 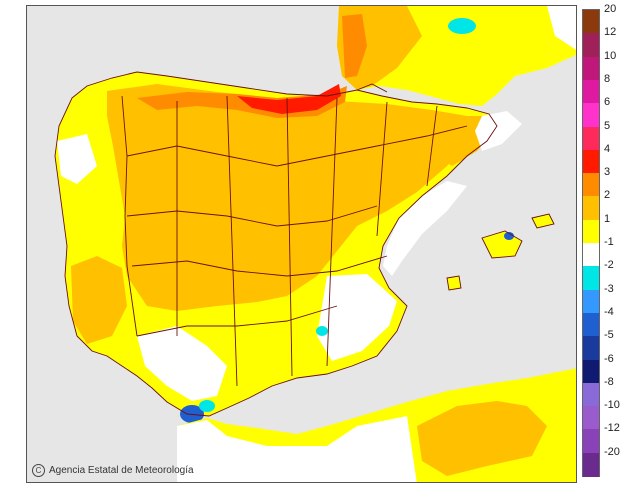 I want to click on menorca, so click(x=543, y=221).